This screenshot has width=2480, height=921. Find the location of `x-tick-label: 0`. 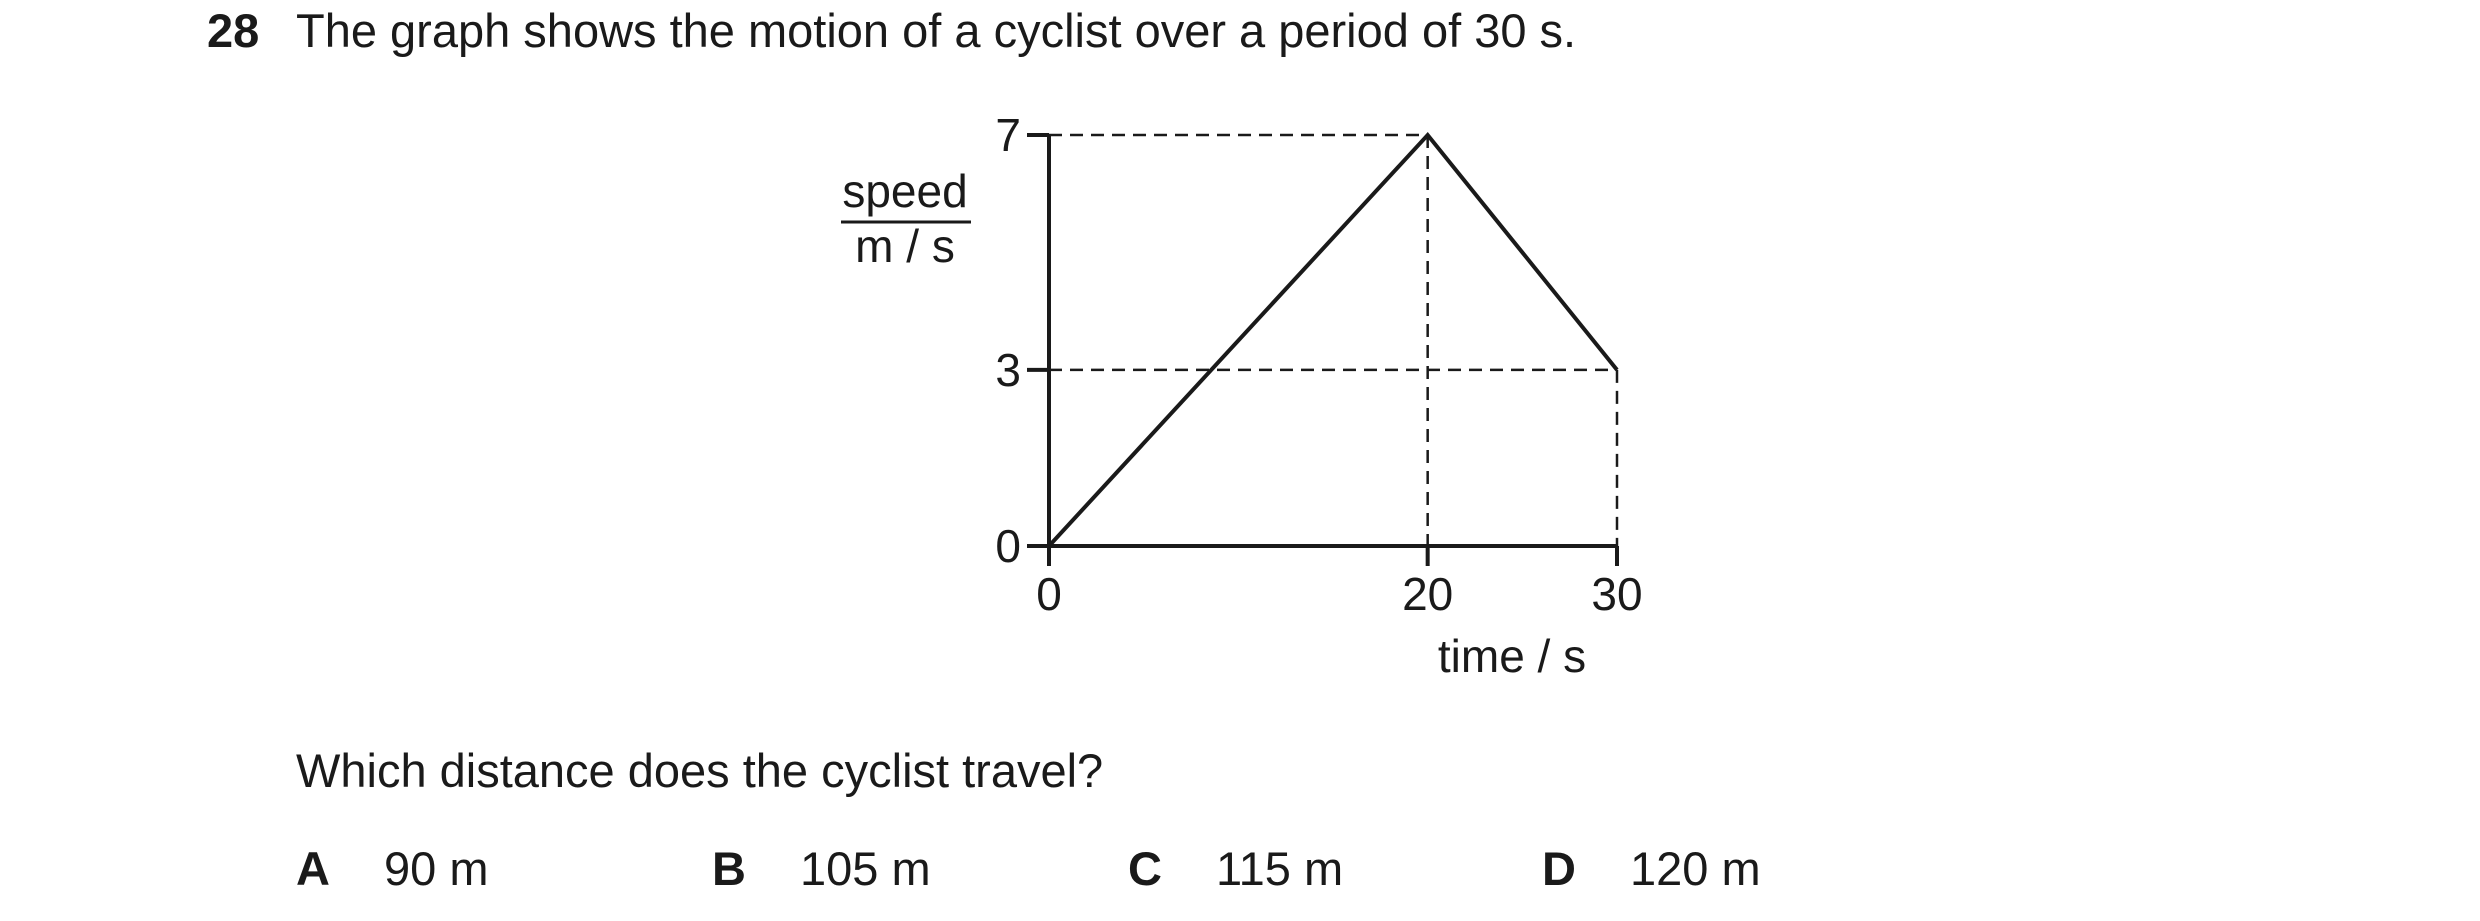

x-tick-label: 0 is located at coordinates (1049, 594).